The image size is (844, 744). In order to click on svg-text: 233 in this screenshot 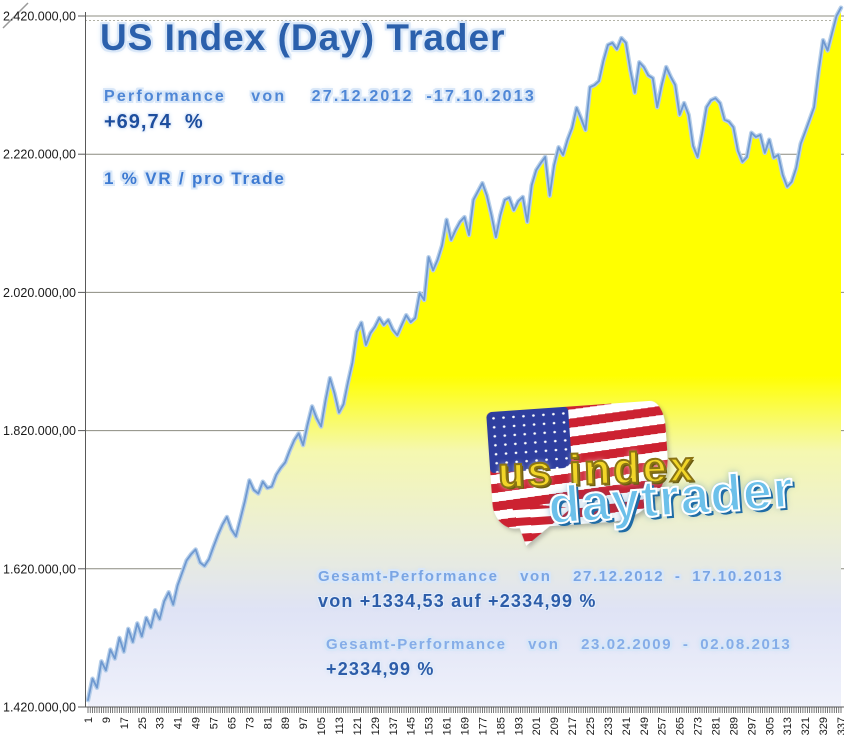, I will do `click(609, 726)`.